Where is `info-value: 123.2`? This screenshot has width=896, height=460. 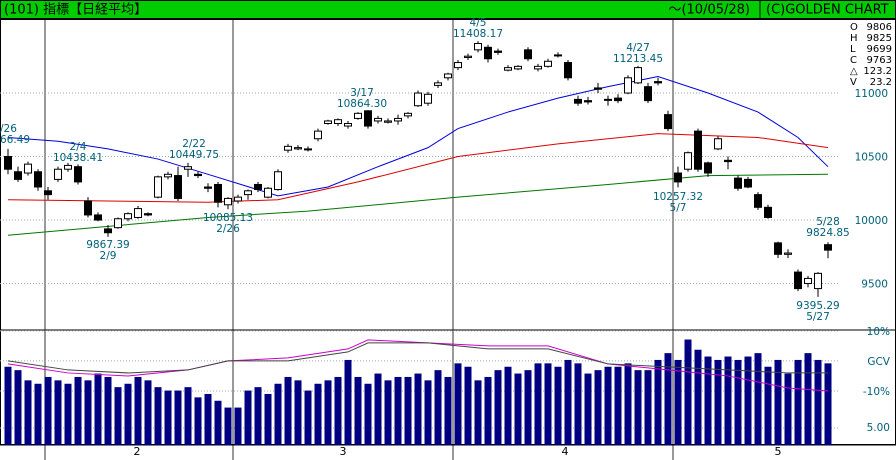 info-value: 123.2 is located at coordinates (877, 71).